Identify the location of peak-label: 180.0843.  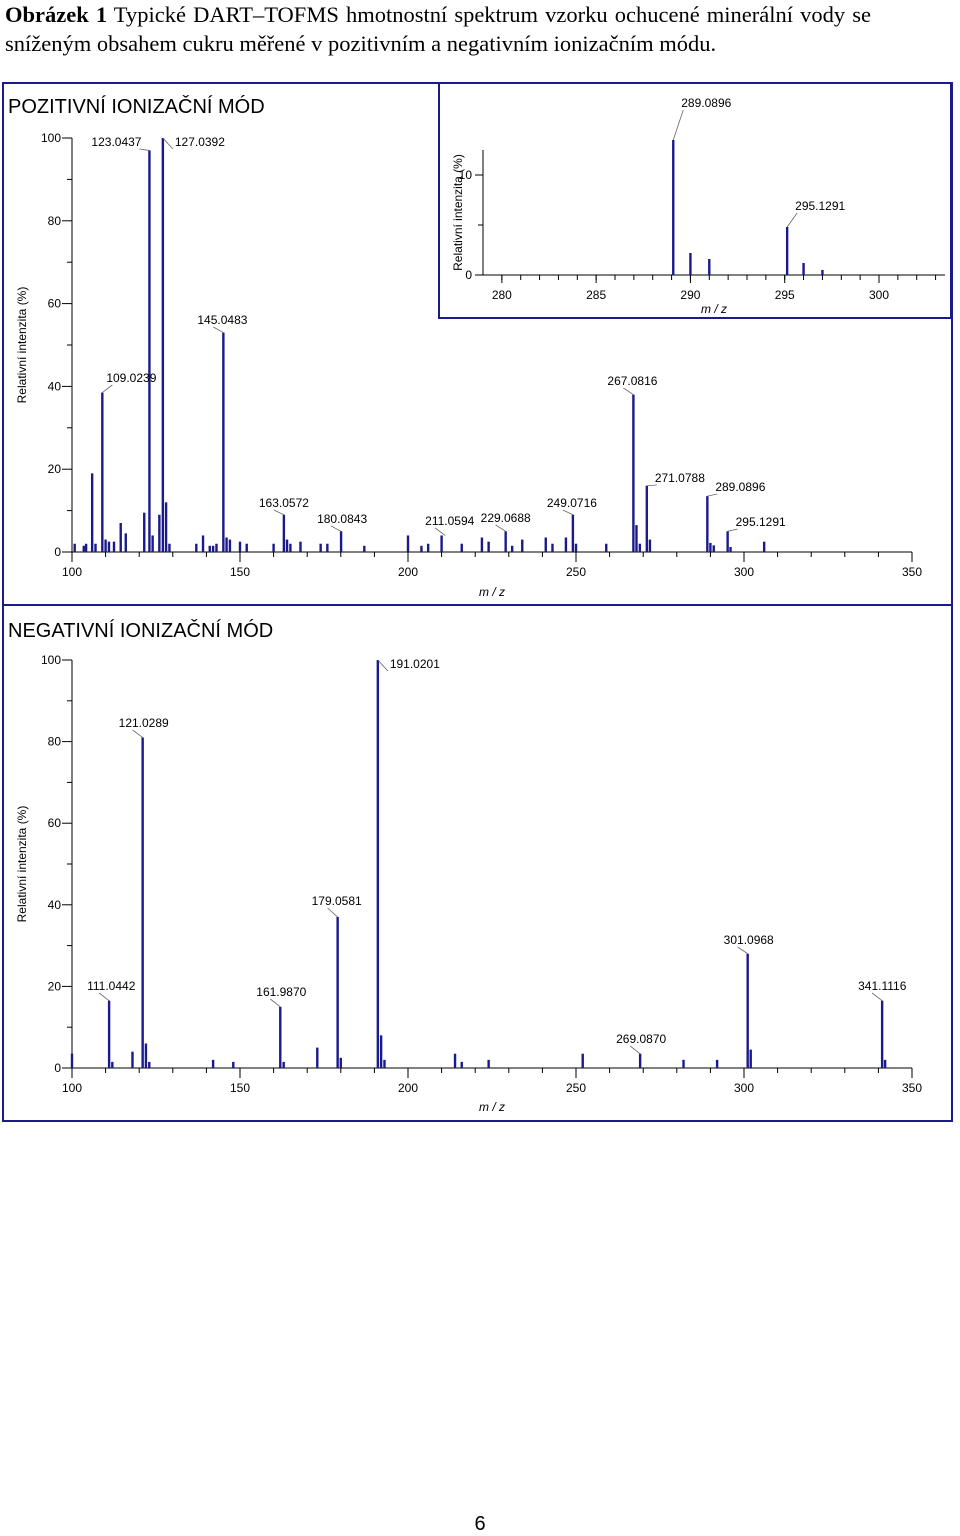
(342, 519).